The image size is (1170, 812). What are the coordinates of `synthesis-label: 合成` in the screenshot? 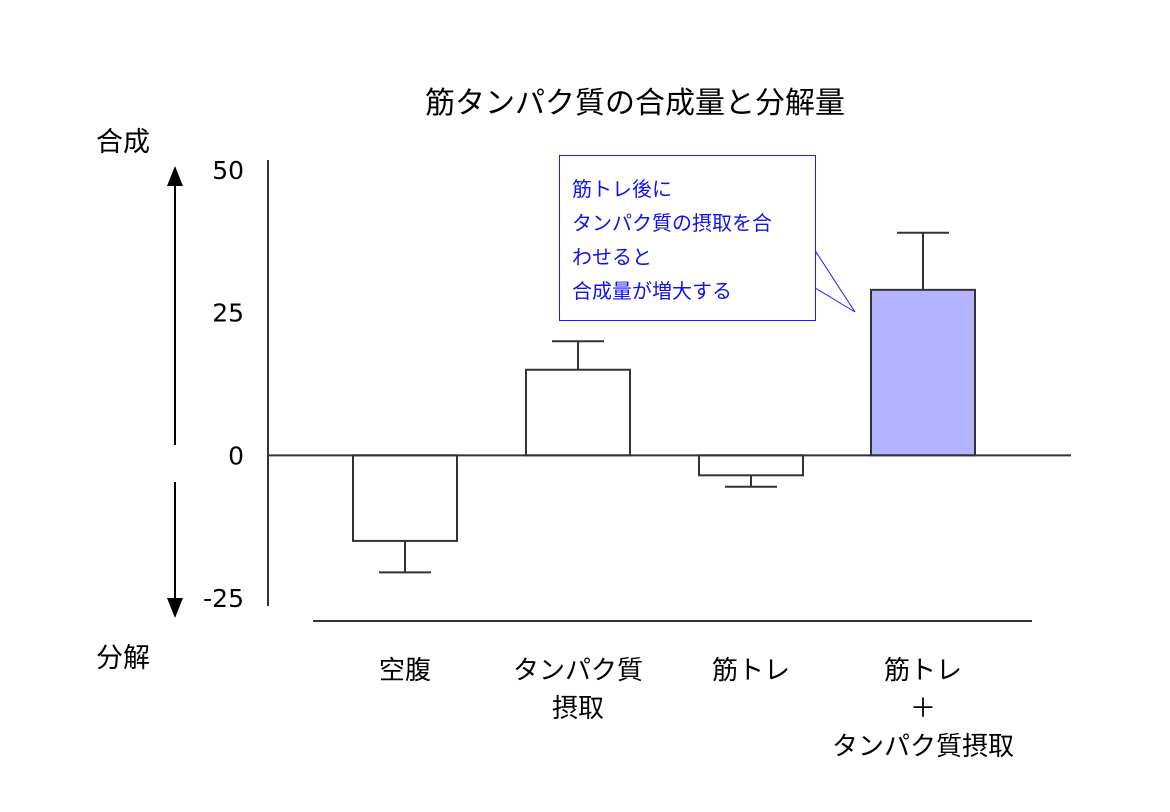 It's located at (123, 142).